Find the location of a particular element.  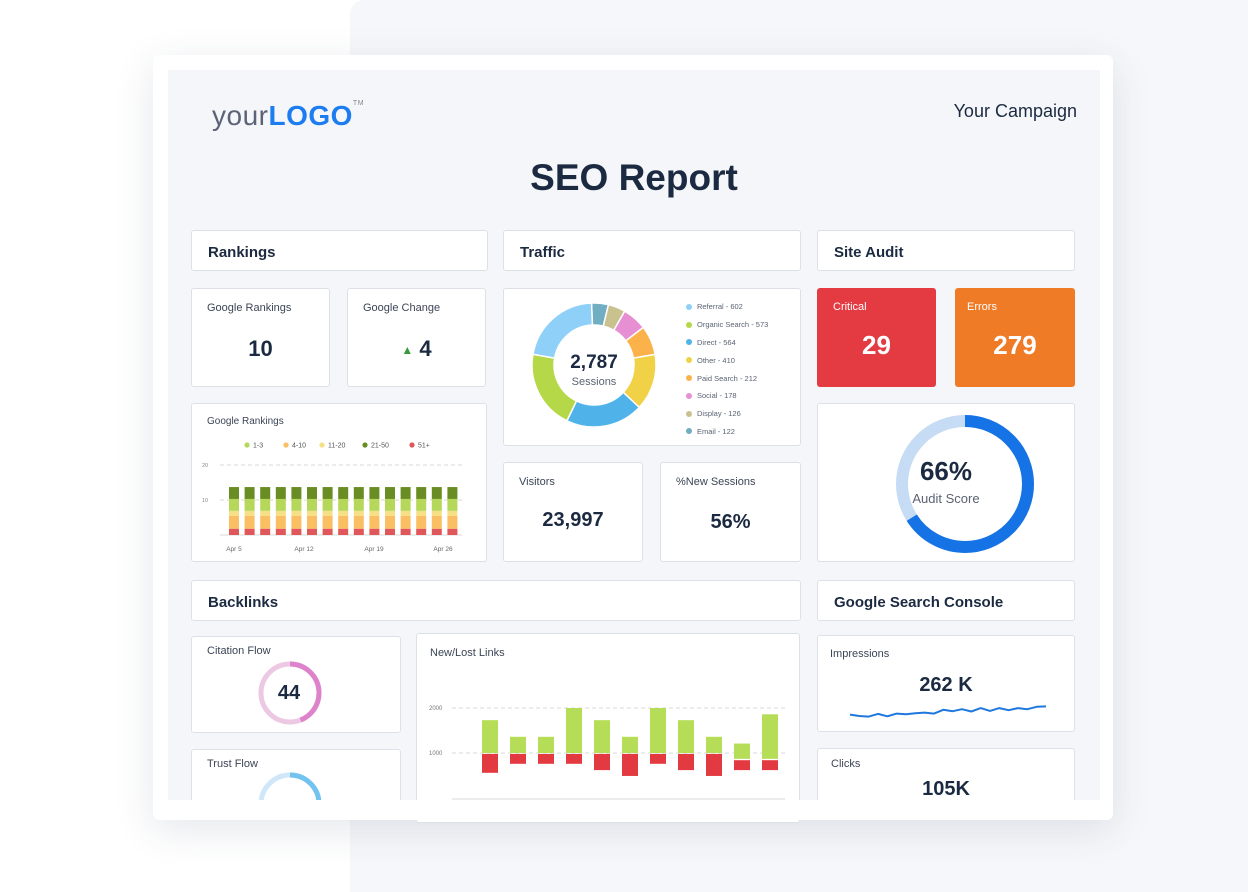

visitors-card: Visitors 23,997 is located at coordinates (573, 512).